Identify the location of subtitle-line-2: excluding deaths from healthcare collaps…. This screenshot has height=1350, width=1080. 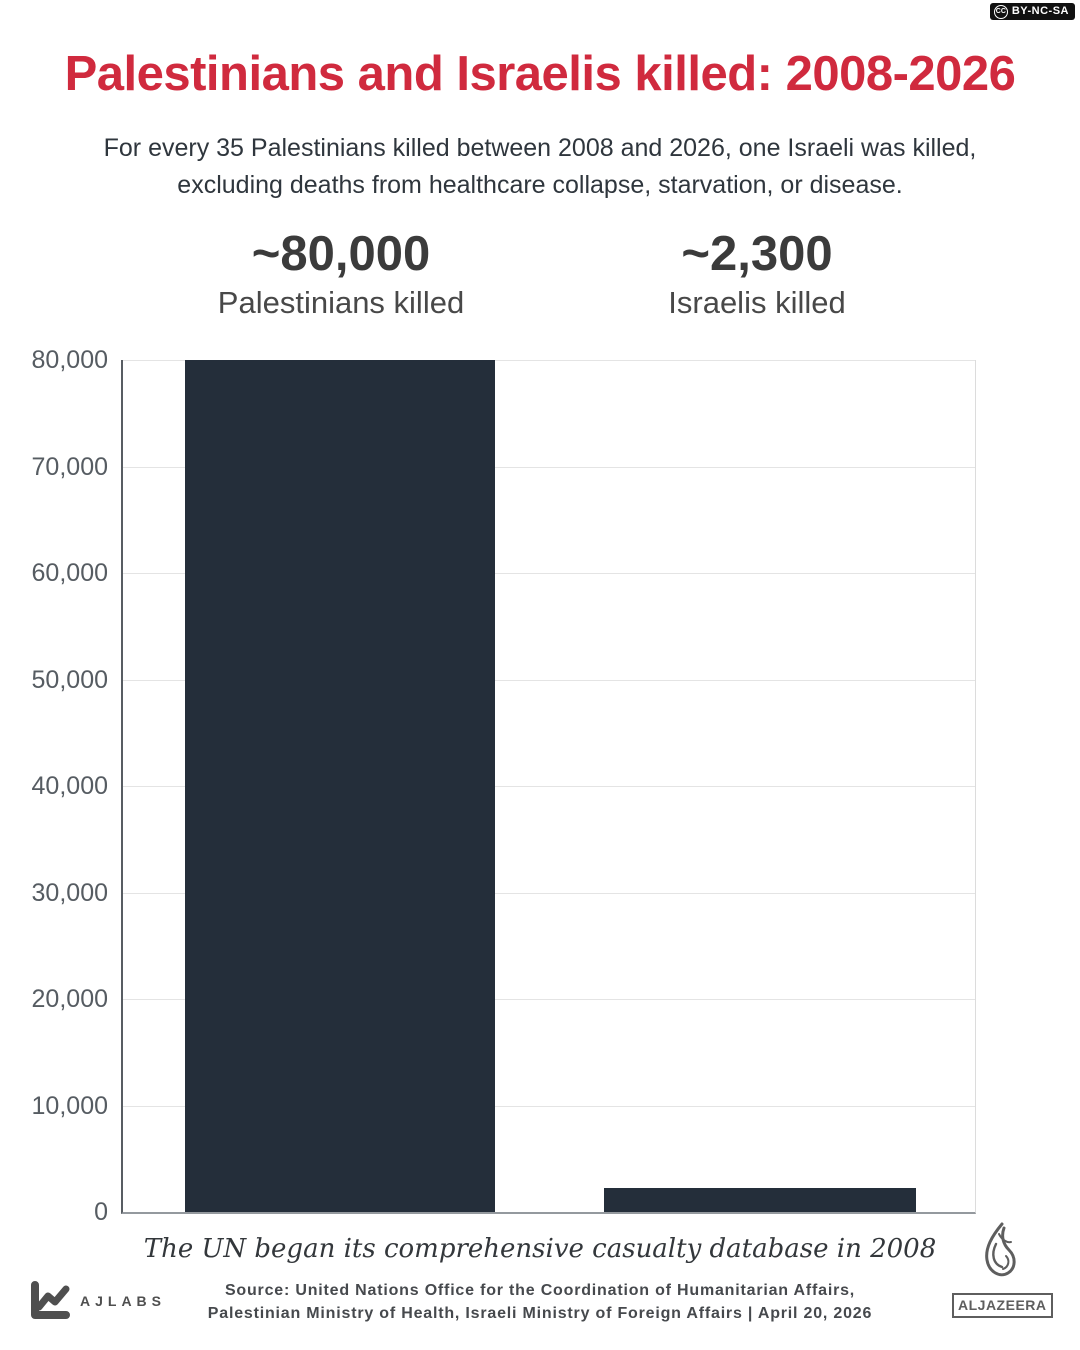
(540, 185).